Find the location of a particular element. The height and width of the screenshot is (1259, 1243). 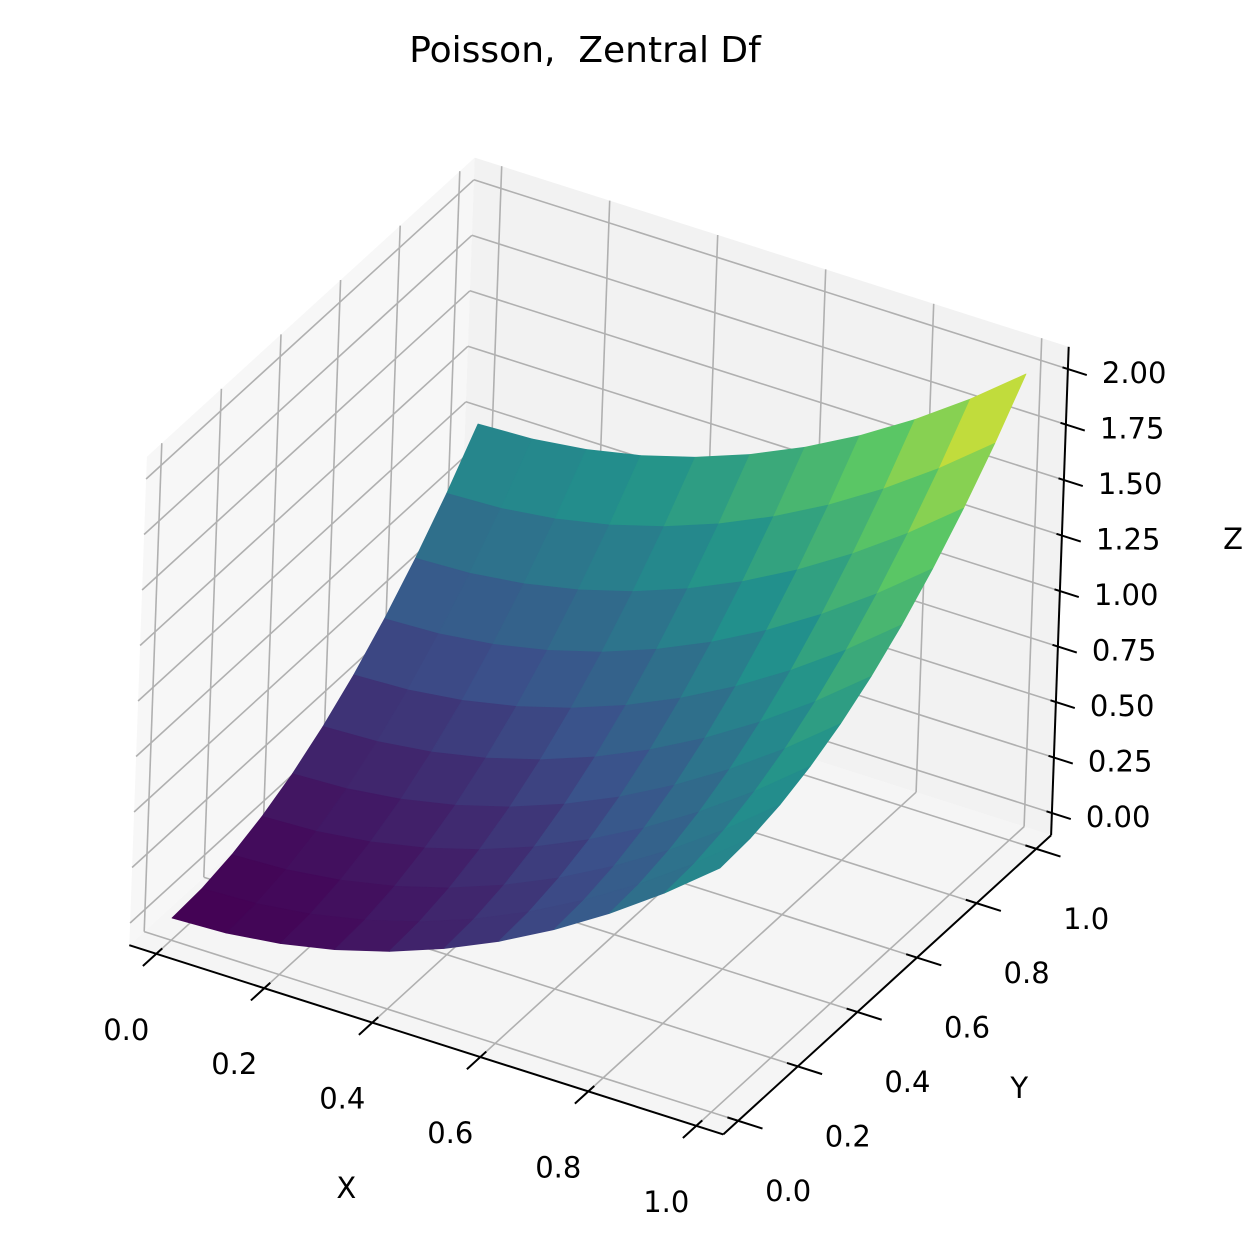

y-axis-line is located at coordinates (887, 985).